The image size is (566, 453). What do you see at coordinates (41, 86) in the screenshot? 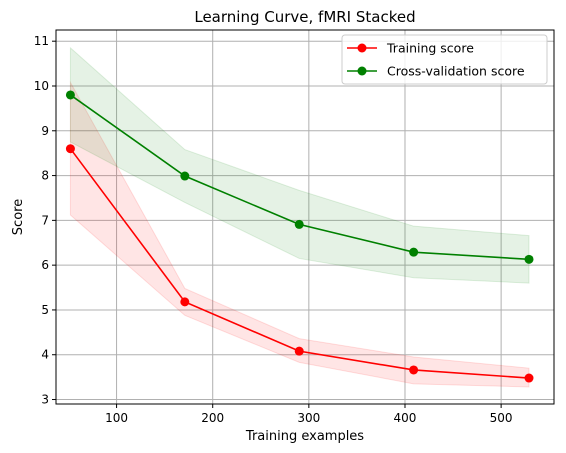
I see `y-tick-label: 10` at bounding box center [41, 86].